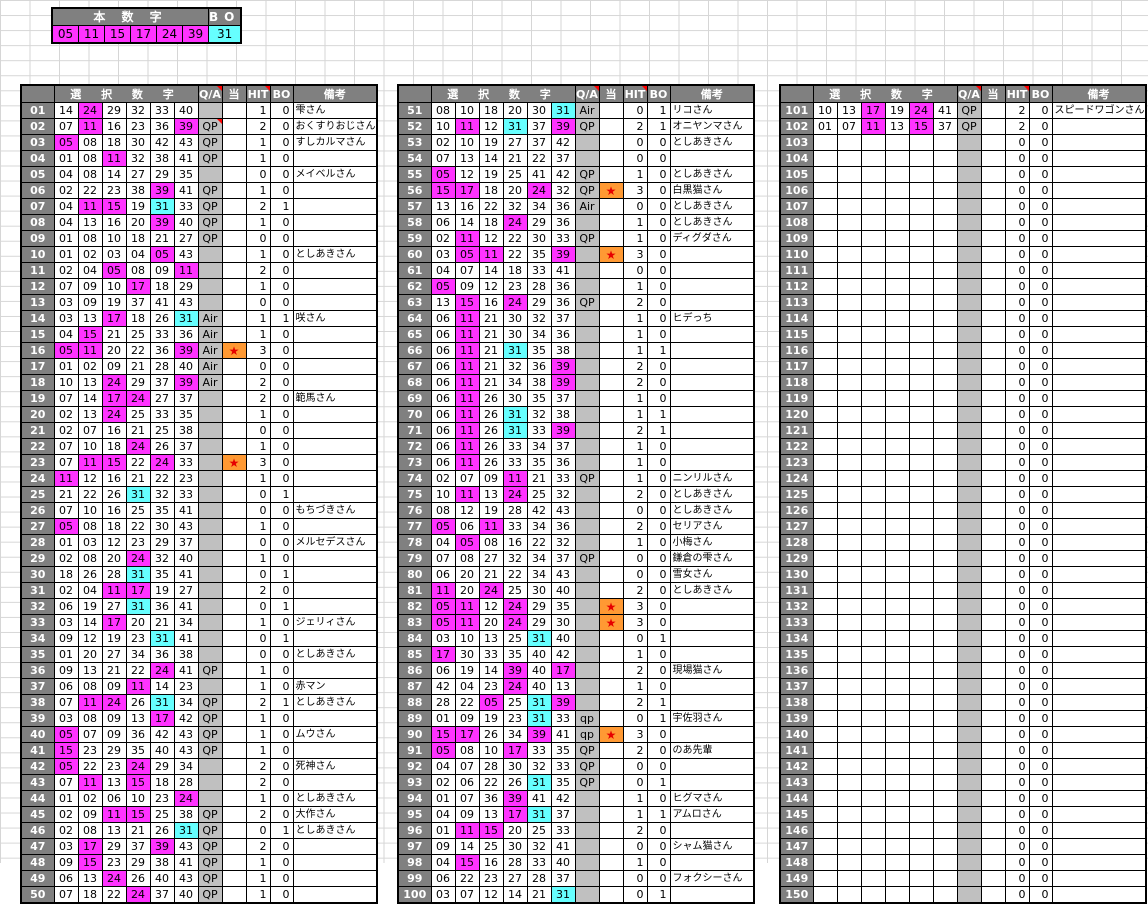 Image resolution: width=1148 pixels, height=904 pixels. What do you see at coordinates (611, 254) in the screenshot?
I see `hit-mark-cell: ★` at bounding box center [611, 254].